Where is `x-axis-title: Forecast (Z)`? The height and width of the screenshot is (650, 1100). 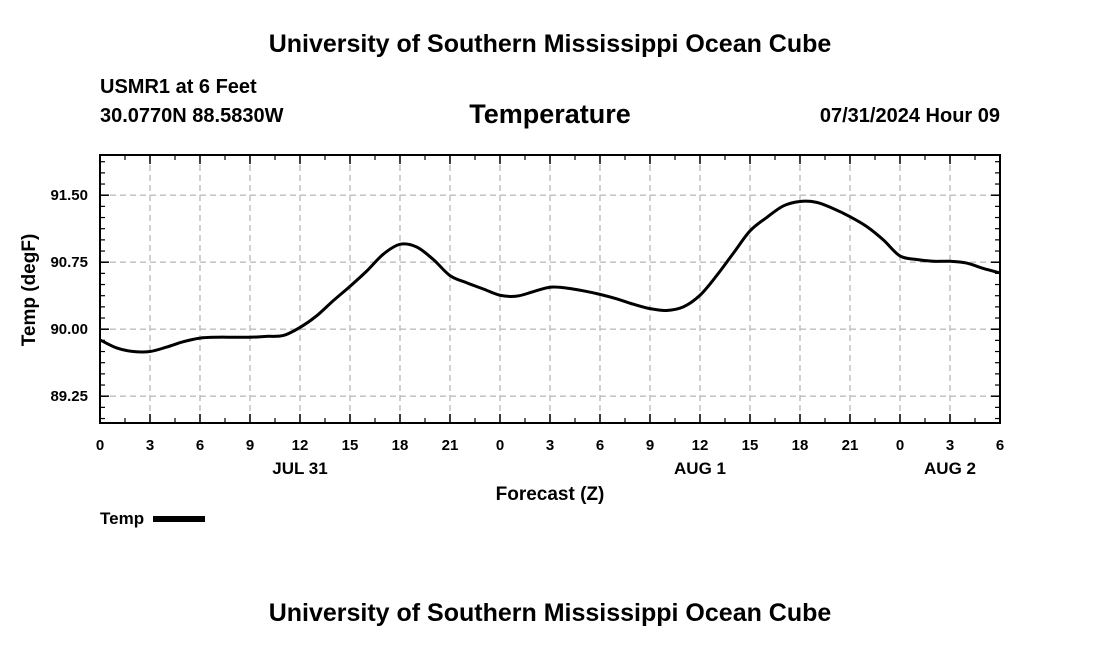 x-axis-title: Forecast (Z) is located at coordinates (550, 494).